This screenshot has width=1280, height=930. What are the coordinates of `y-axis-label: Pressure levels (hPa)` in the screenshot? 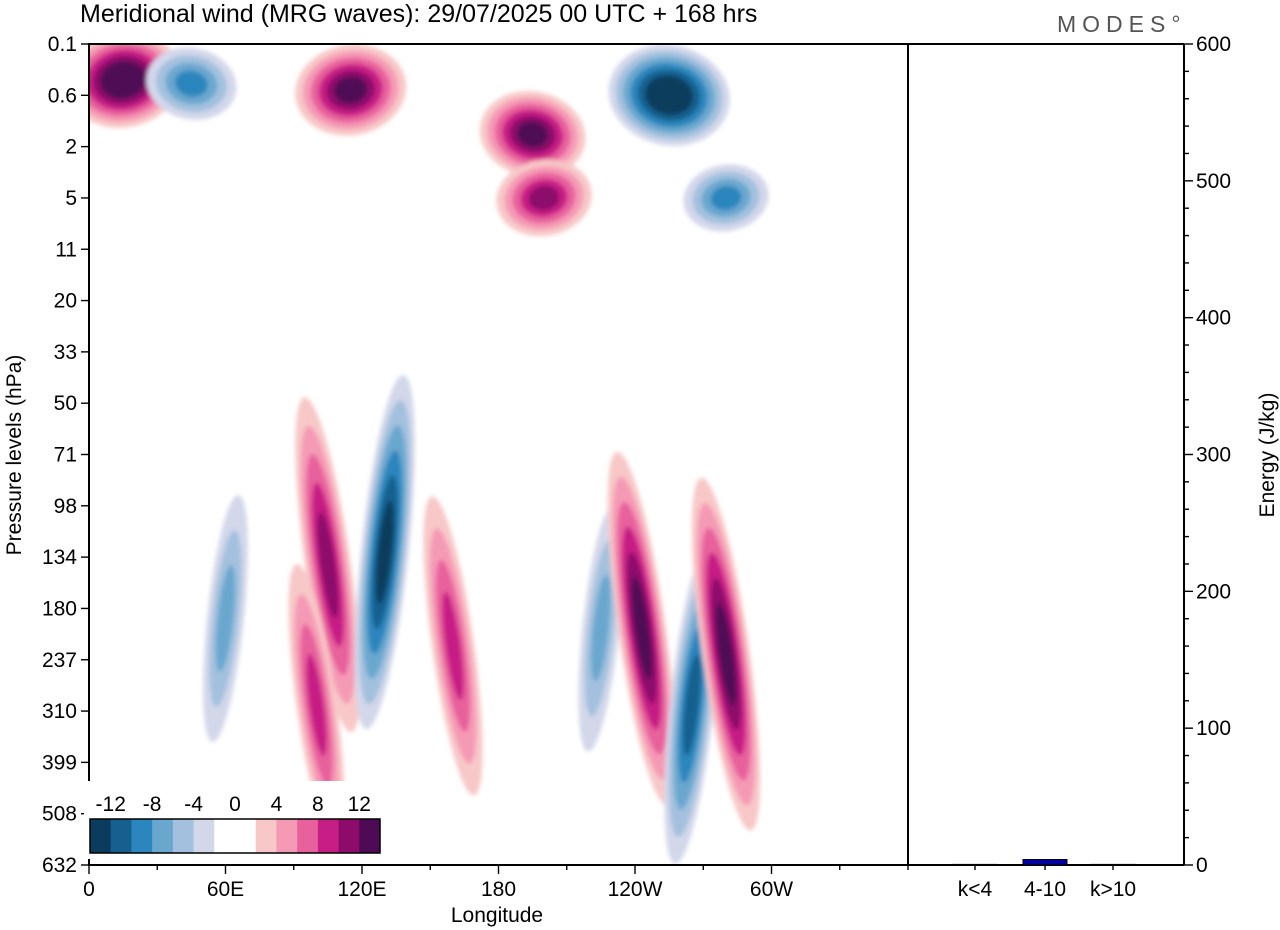 It's located at (14, 455).